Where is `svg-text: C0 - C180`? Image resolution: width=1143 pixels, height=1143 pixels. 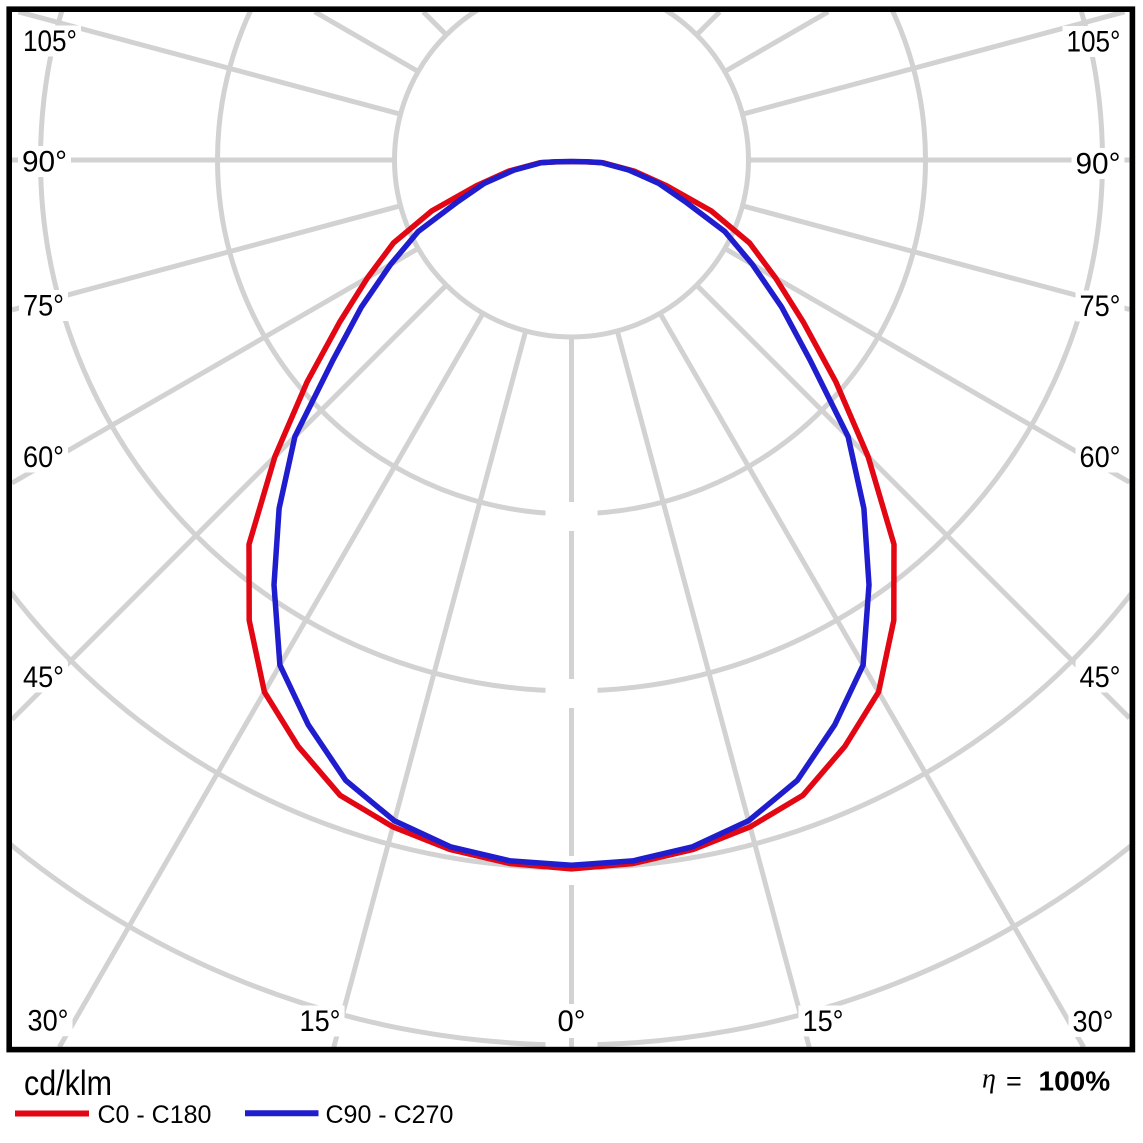
svg-text: C0 - C180 is located at coordinates (155, 1115).